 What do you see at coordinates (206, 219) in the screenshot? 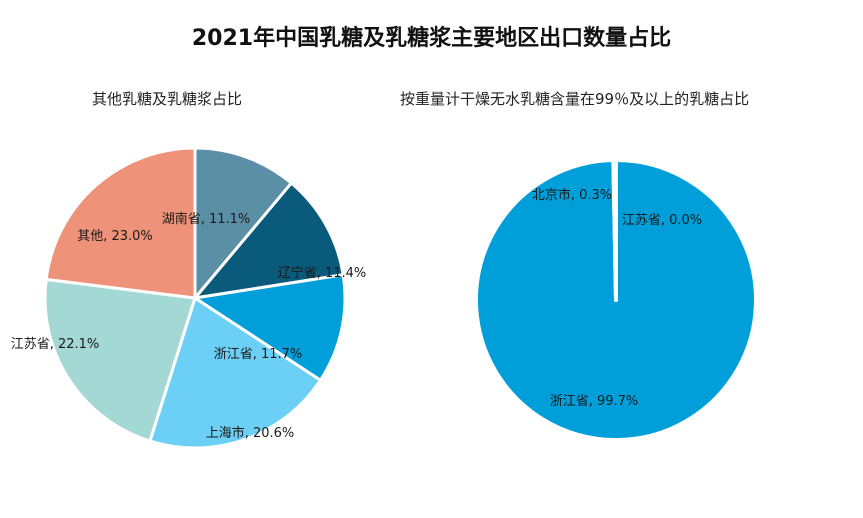
I see `slice-label-1: 湖南省, 11.1%` at bounding box center [206, 219].